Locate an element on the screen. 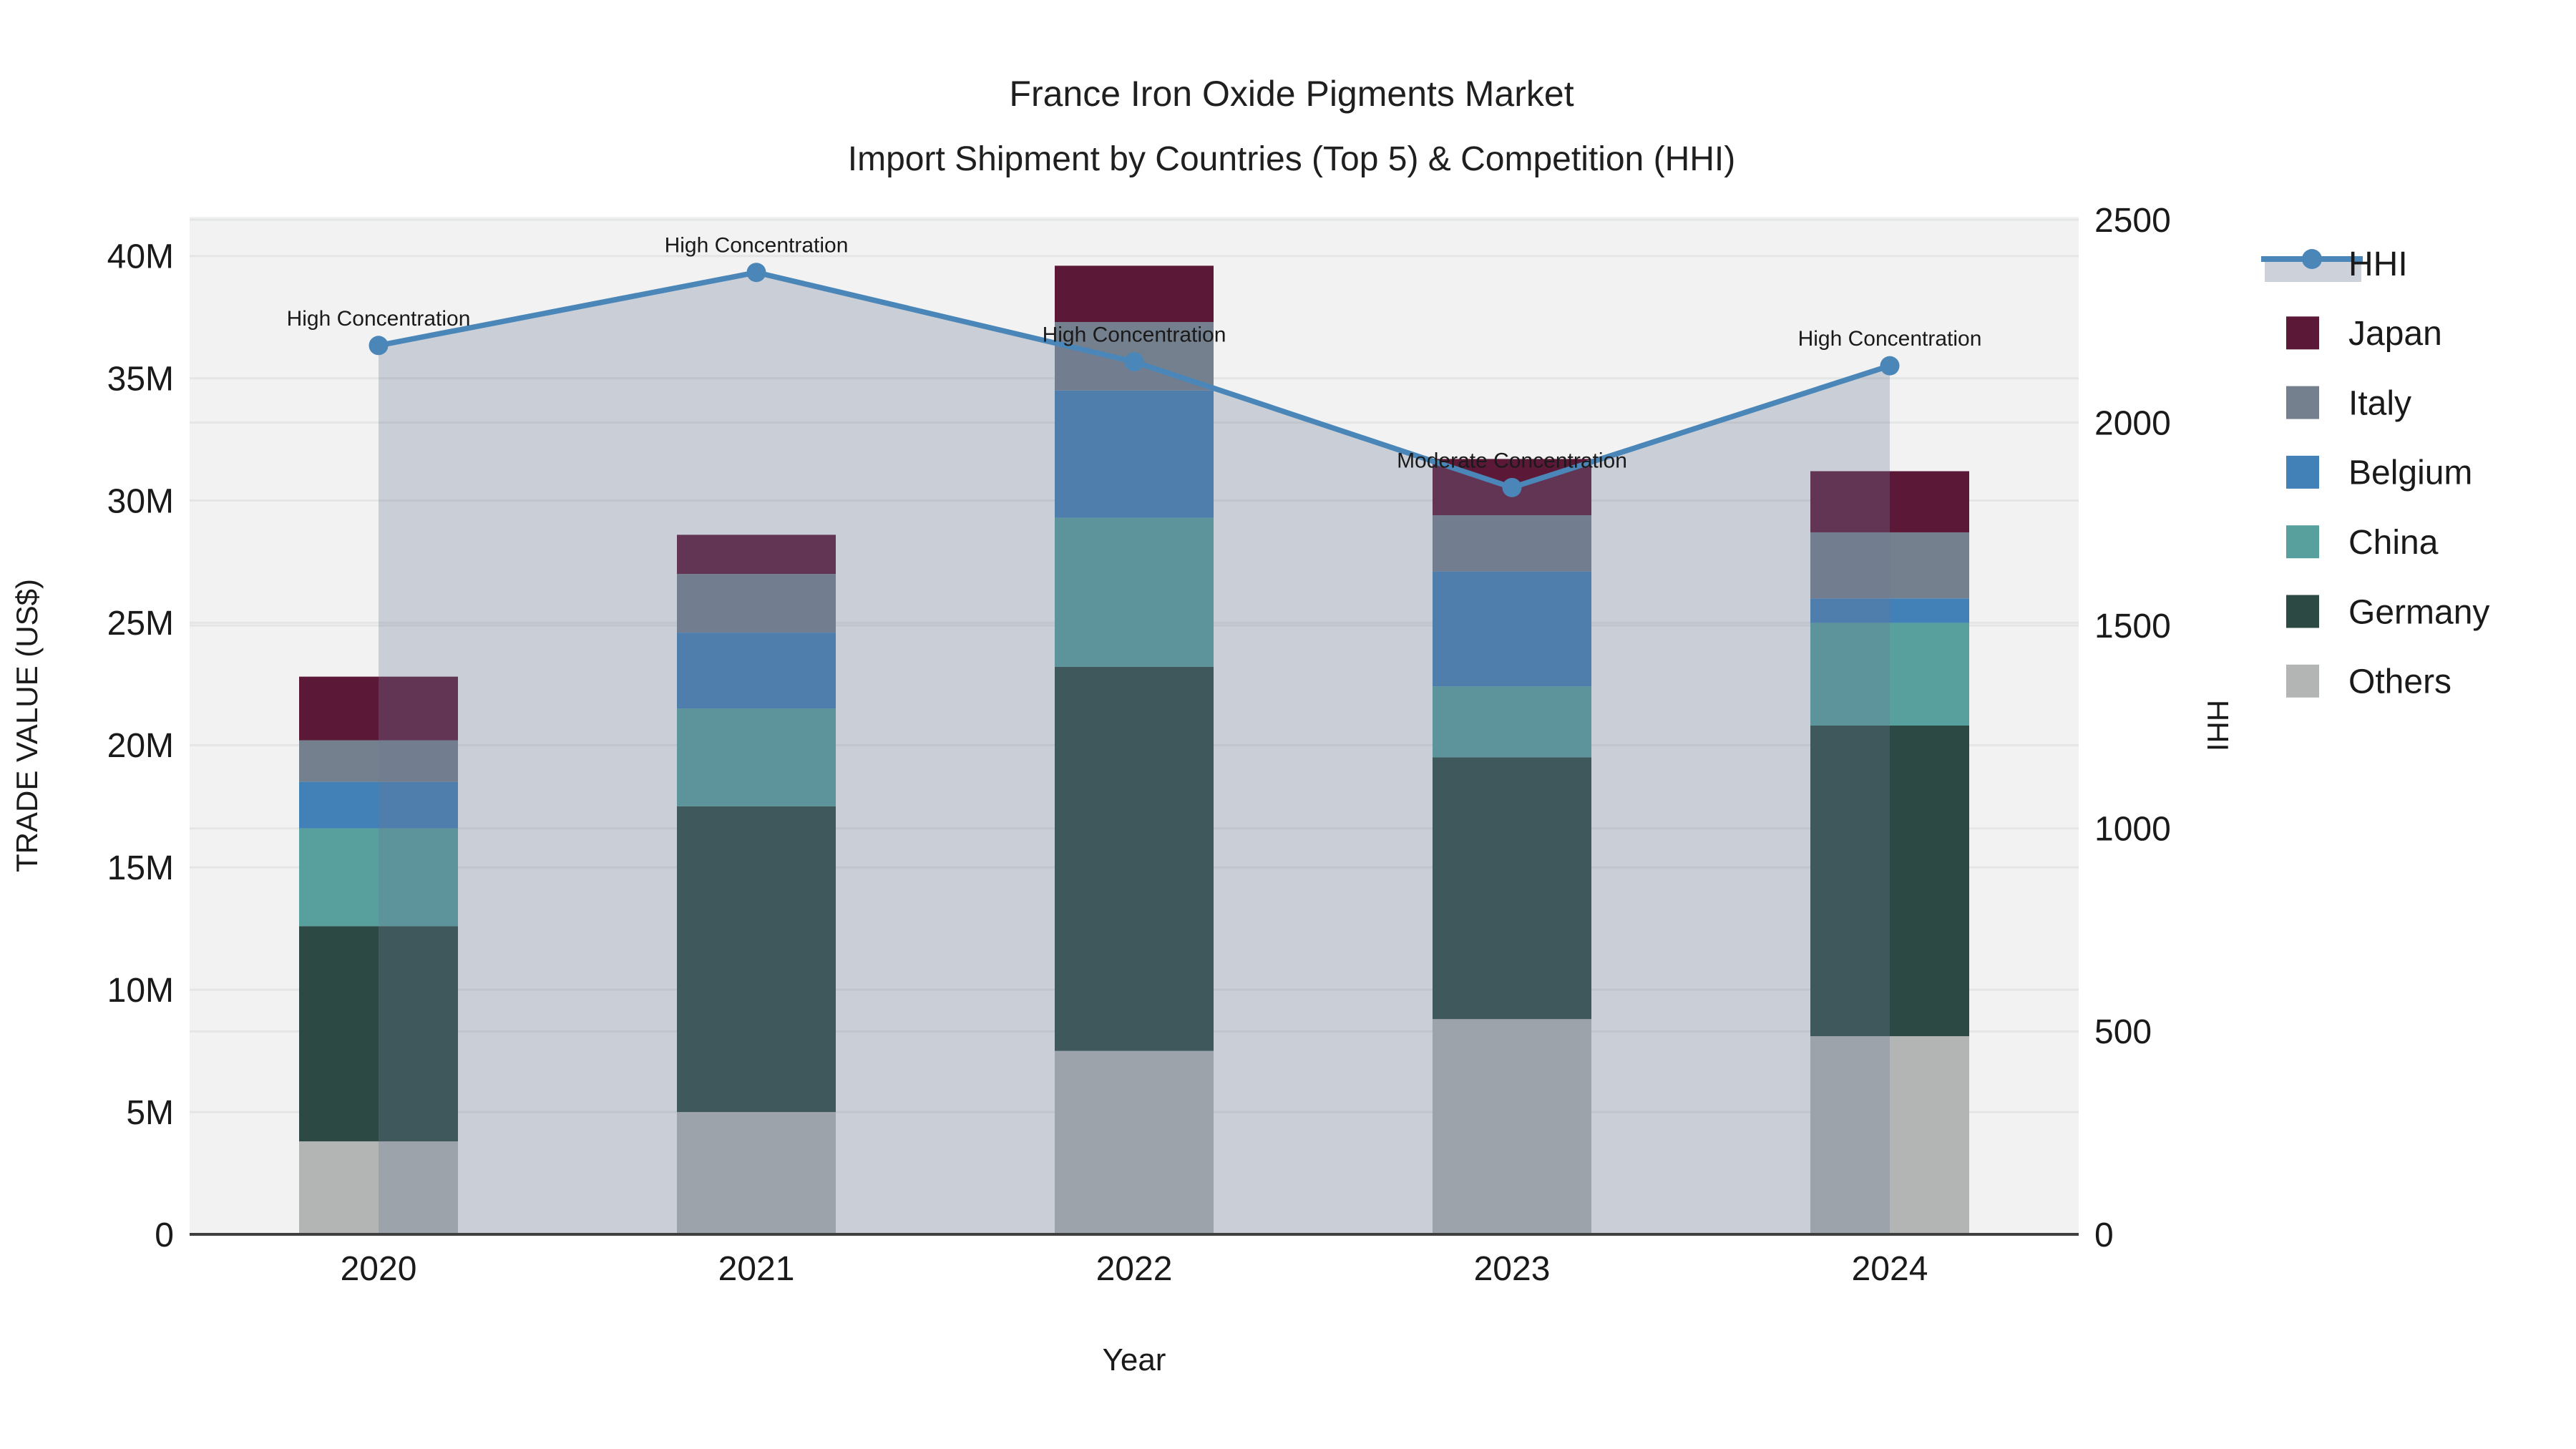  y-left-tick: 0 is located at coordinates (164, 1235).